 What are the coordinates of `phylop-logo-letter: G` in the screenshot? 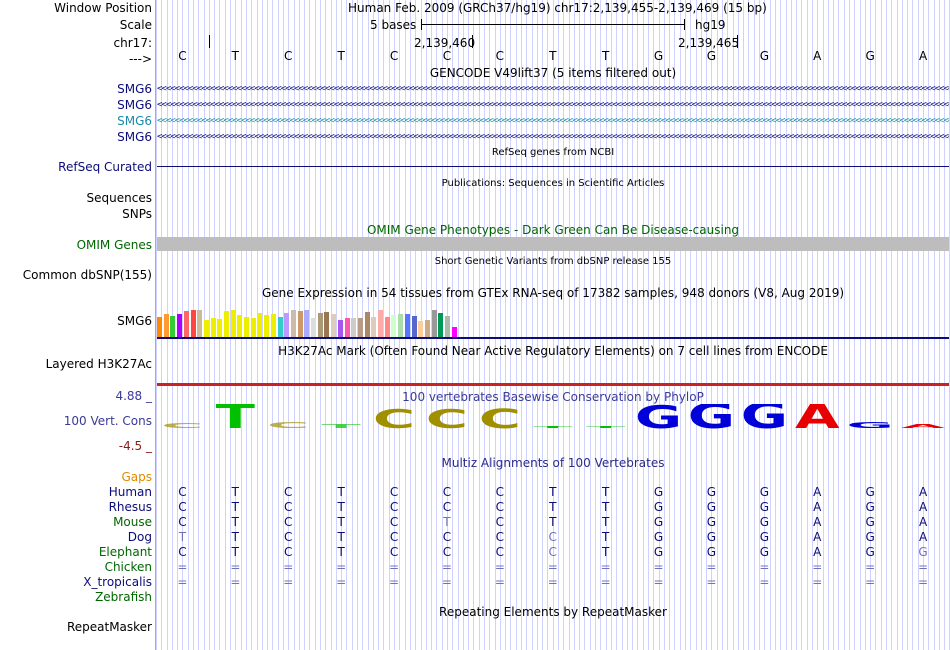 It's located at (764, 419).